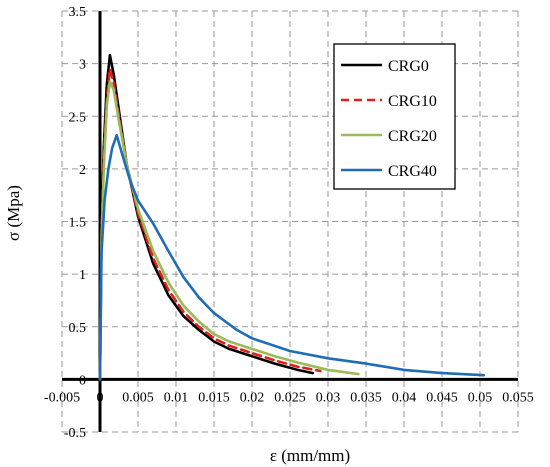 This screenshot has height=467, width=550. What do you see at coordinates (442, 397) in the screenshot?
I see `x-tick-label: 0.045` at bounding box center [442, 397].